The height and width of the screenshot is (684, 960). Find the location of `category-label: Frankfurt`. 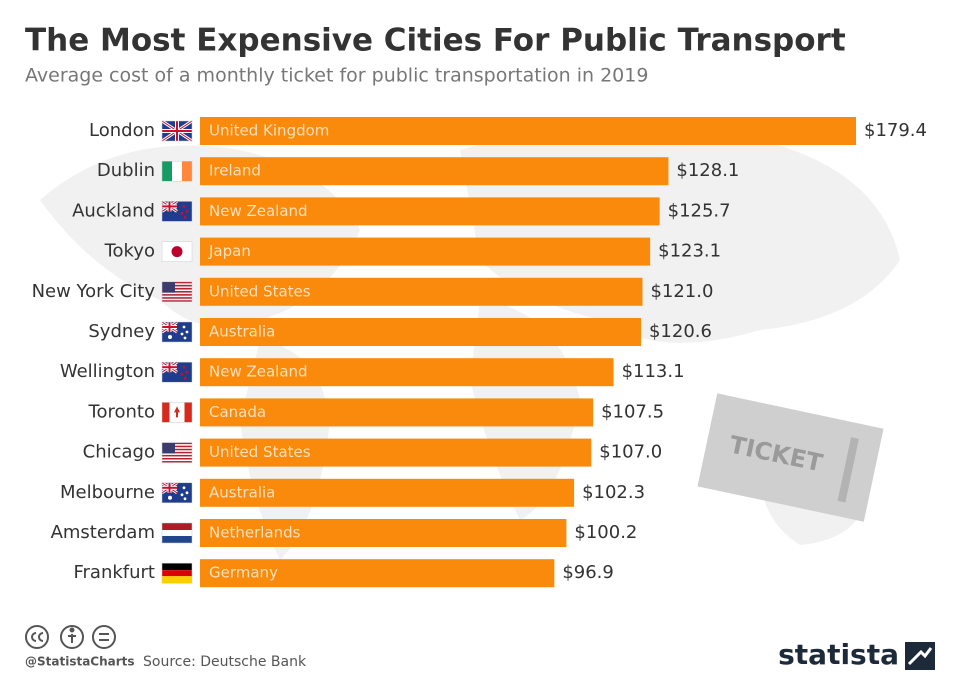

category-label: Frankfurt is located at coordinates (114, 572).